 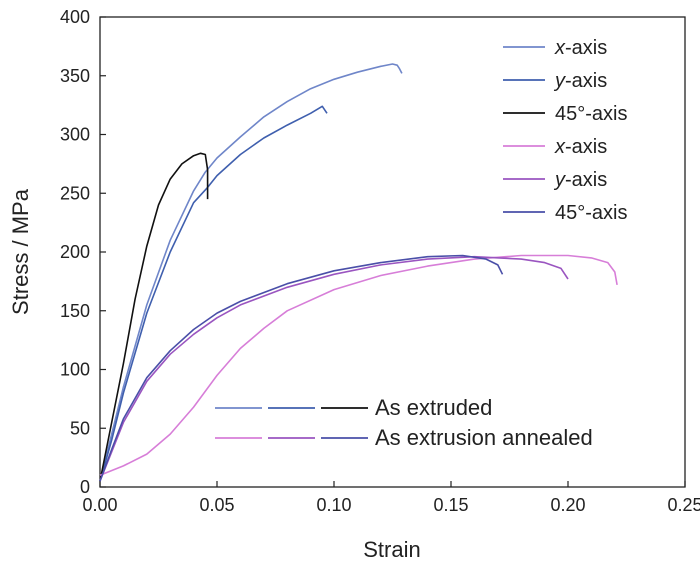 I want to click on y-tick-label: 300, so click(x=75, y=135).